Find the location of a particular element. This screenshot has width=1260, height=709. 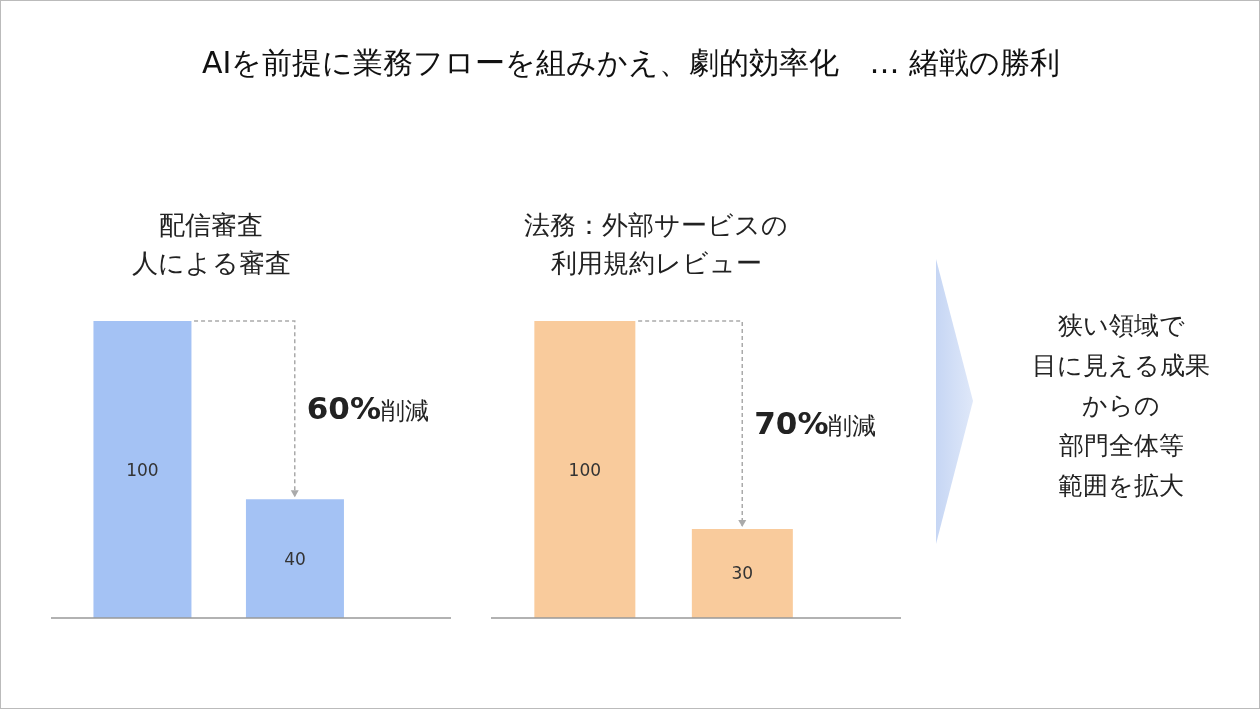

chart-title: 法務：外部サービスの利用規約レビュー is located at coordinates (656, 244).